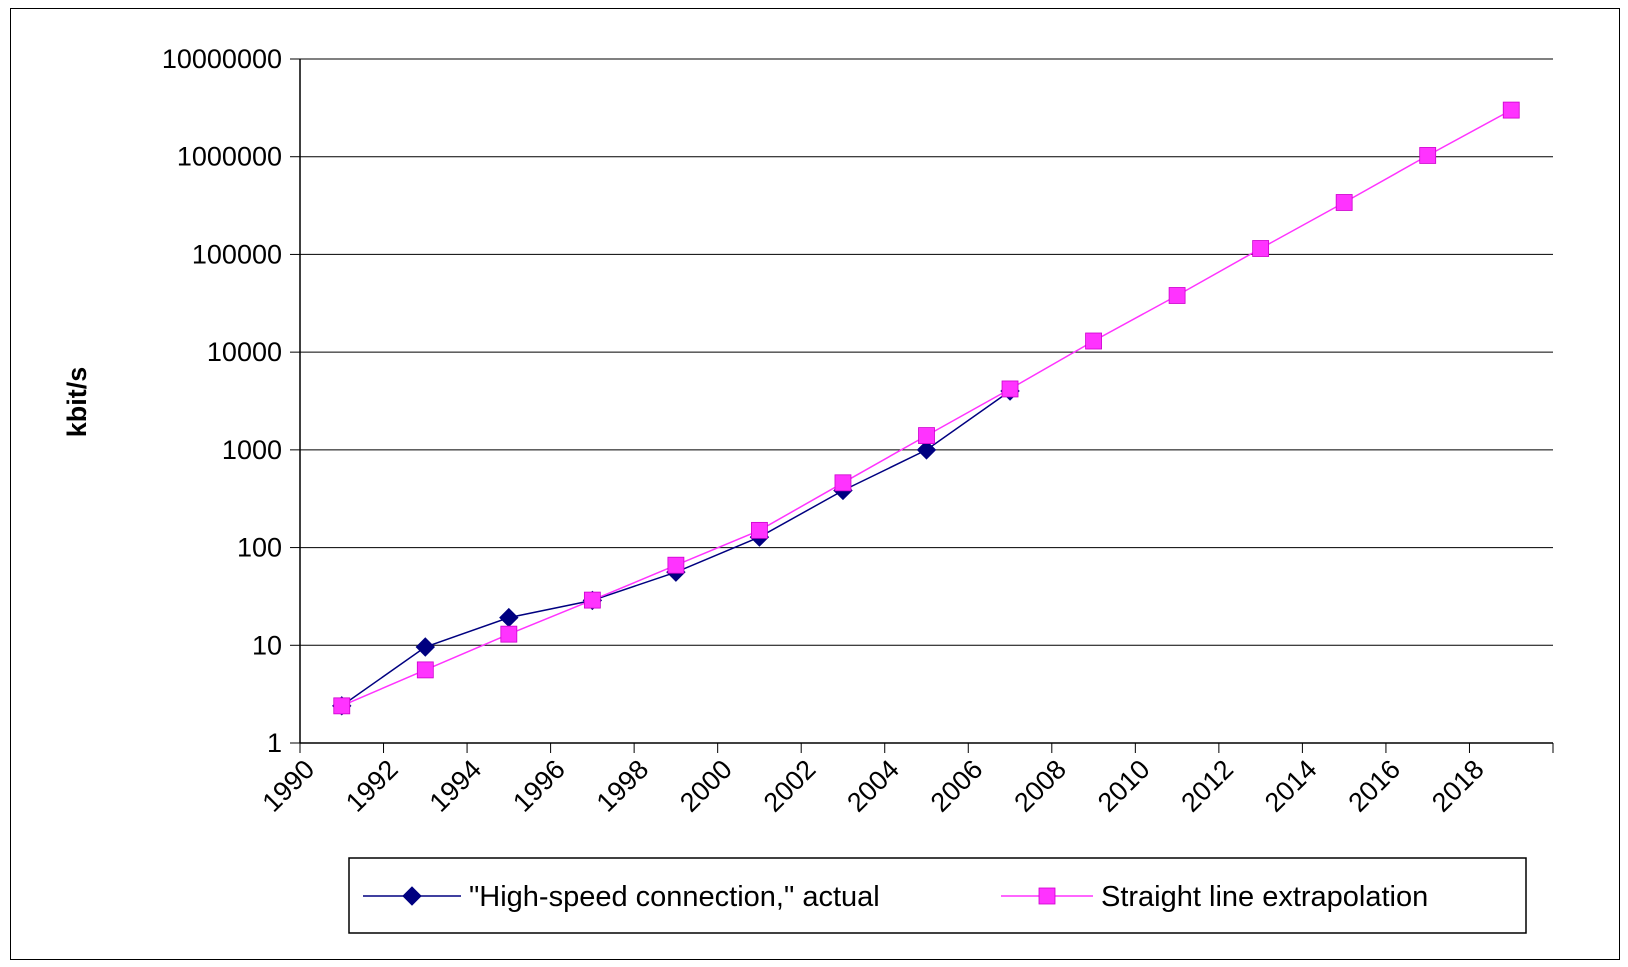  I want to click on x-tick-label: 2016, so click(1374, 786).